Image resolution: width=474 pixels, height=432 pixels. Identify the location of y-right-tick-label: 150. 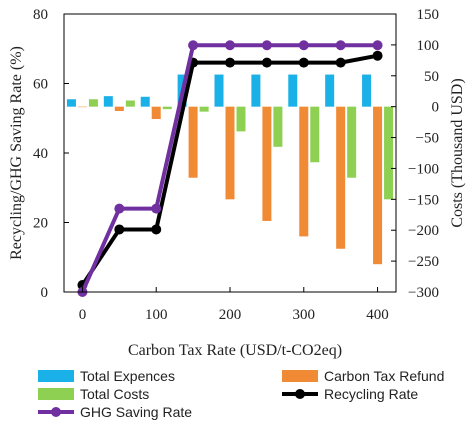
(428, 15).